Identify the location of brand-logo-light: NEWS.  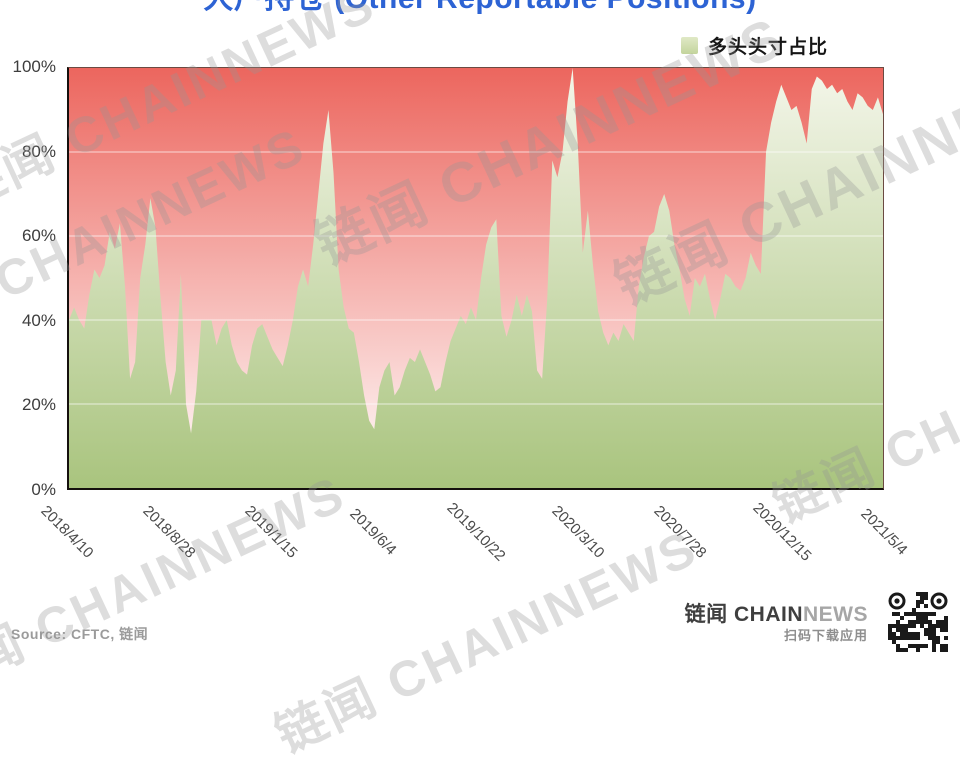
(835, 614).